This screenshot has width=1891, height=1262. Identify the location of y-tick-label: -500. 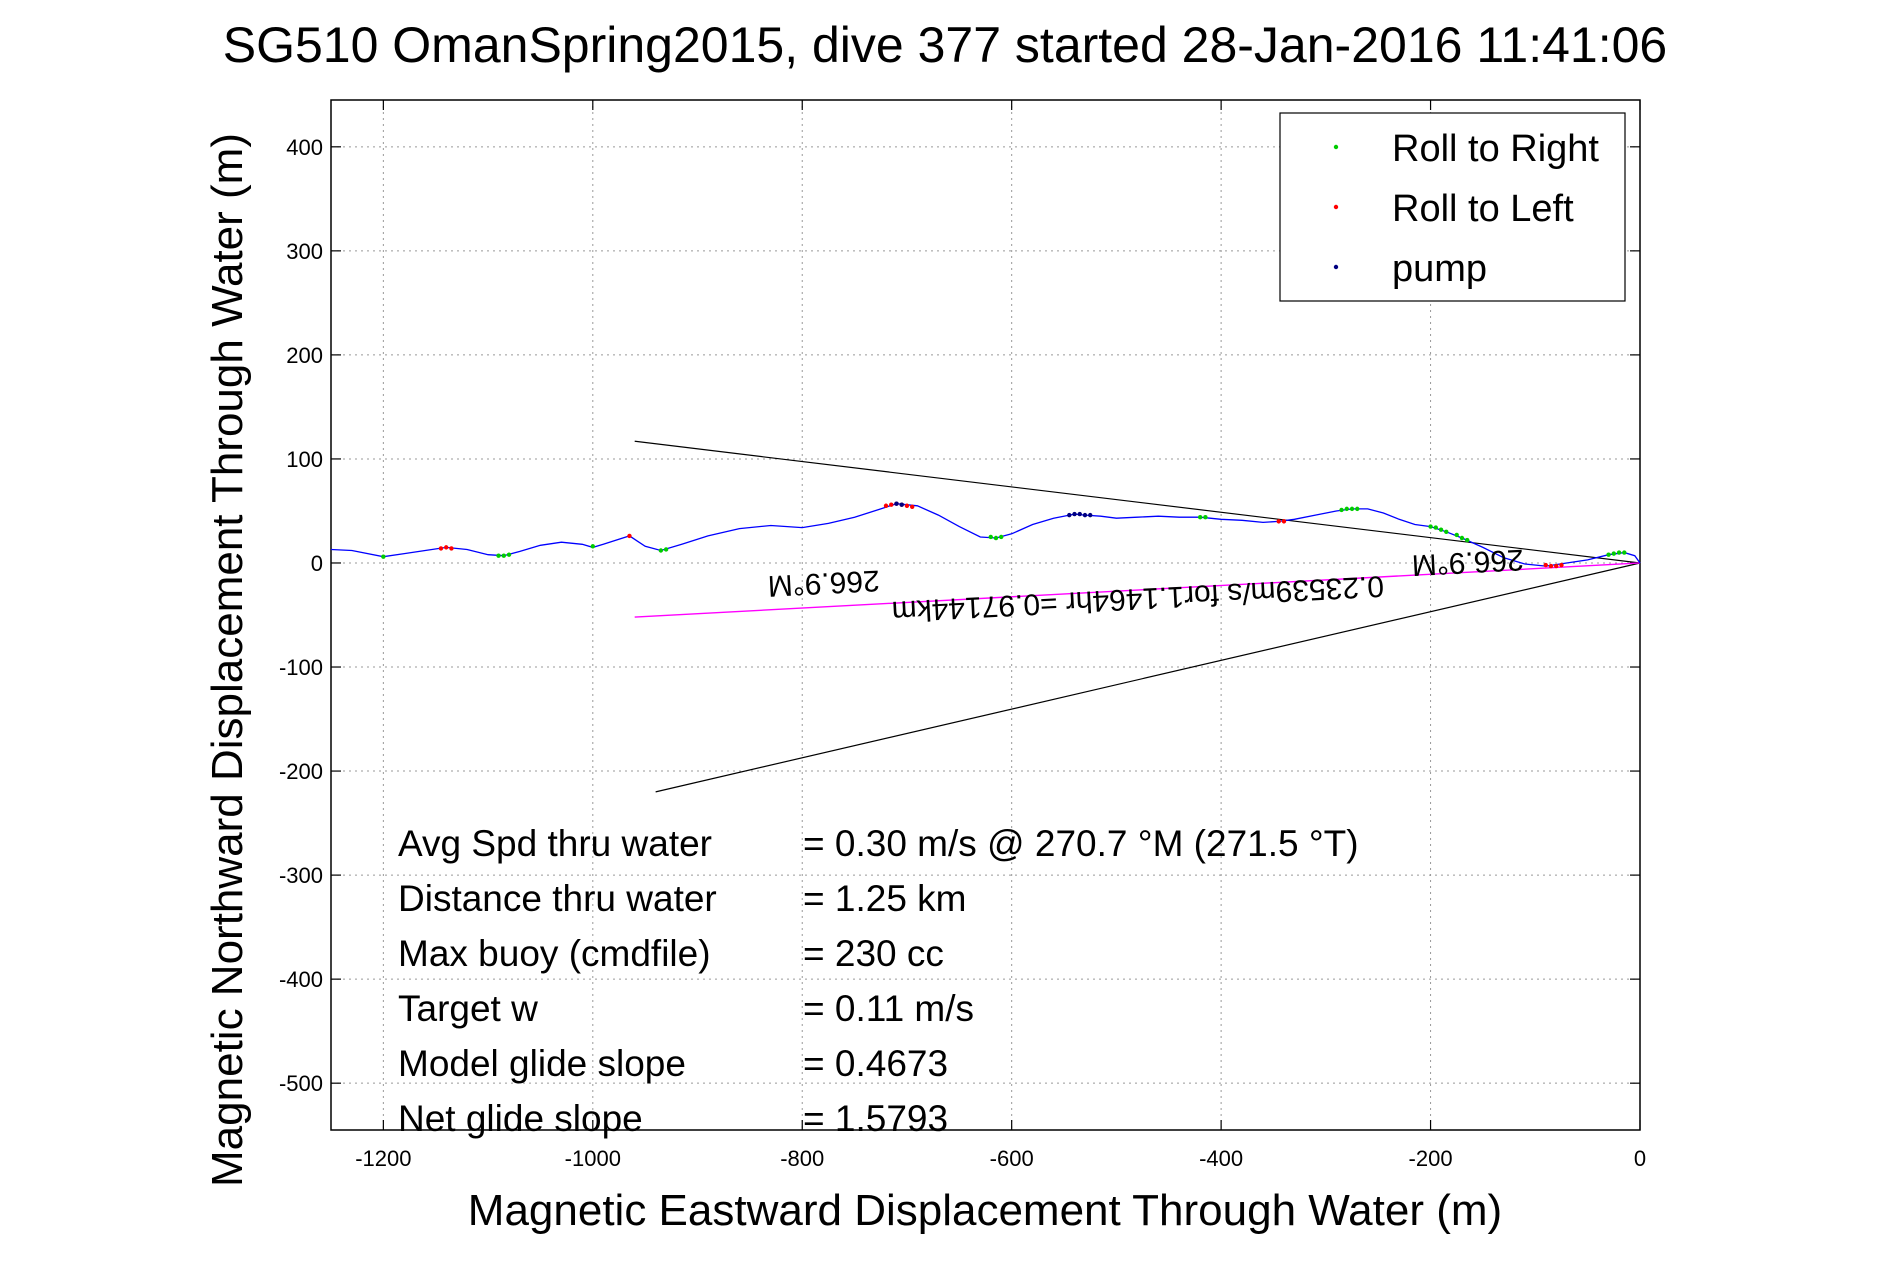
(301, 1083).